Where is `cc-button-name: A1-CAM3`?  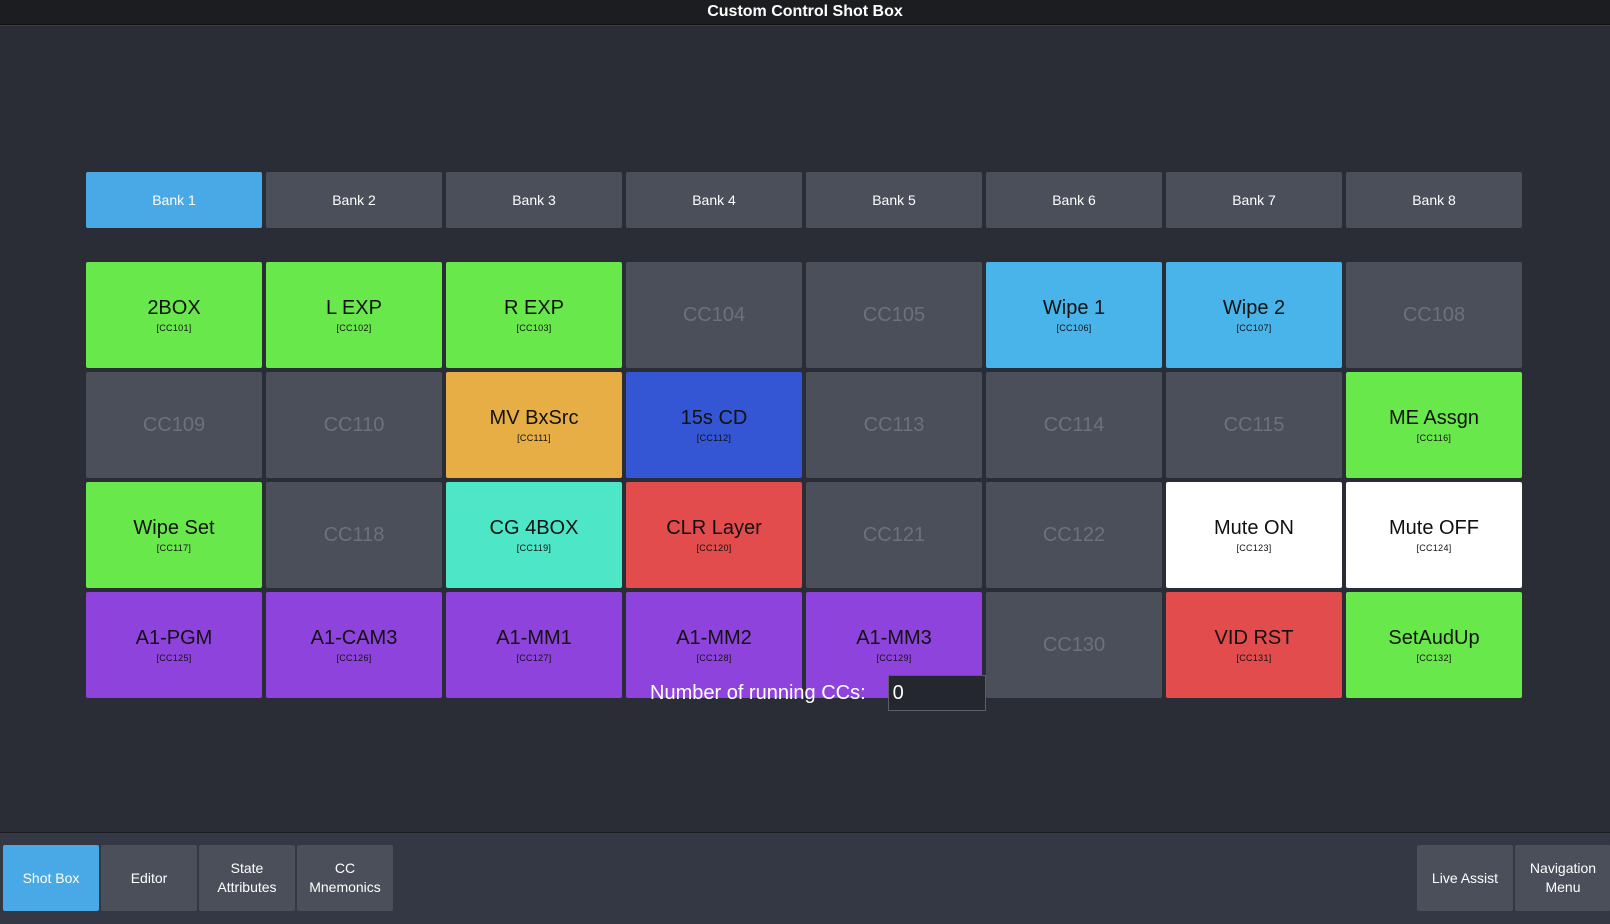 cc-button-name: A1-CAM3 is located at coordinates (354, 638).